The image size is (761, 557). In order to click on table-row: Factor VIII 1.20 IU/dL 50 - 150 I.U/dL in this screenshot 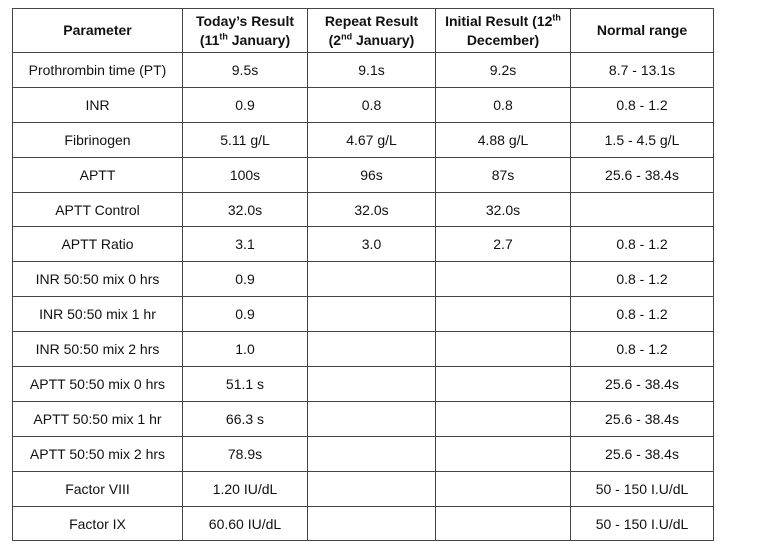, I will do `click(363, 488)`.